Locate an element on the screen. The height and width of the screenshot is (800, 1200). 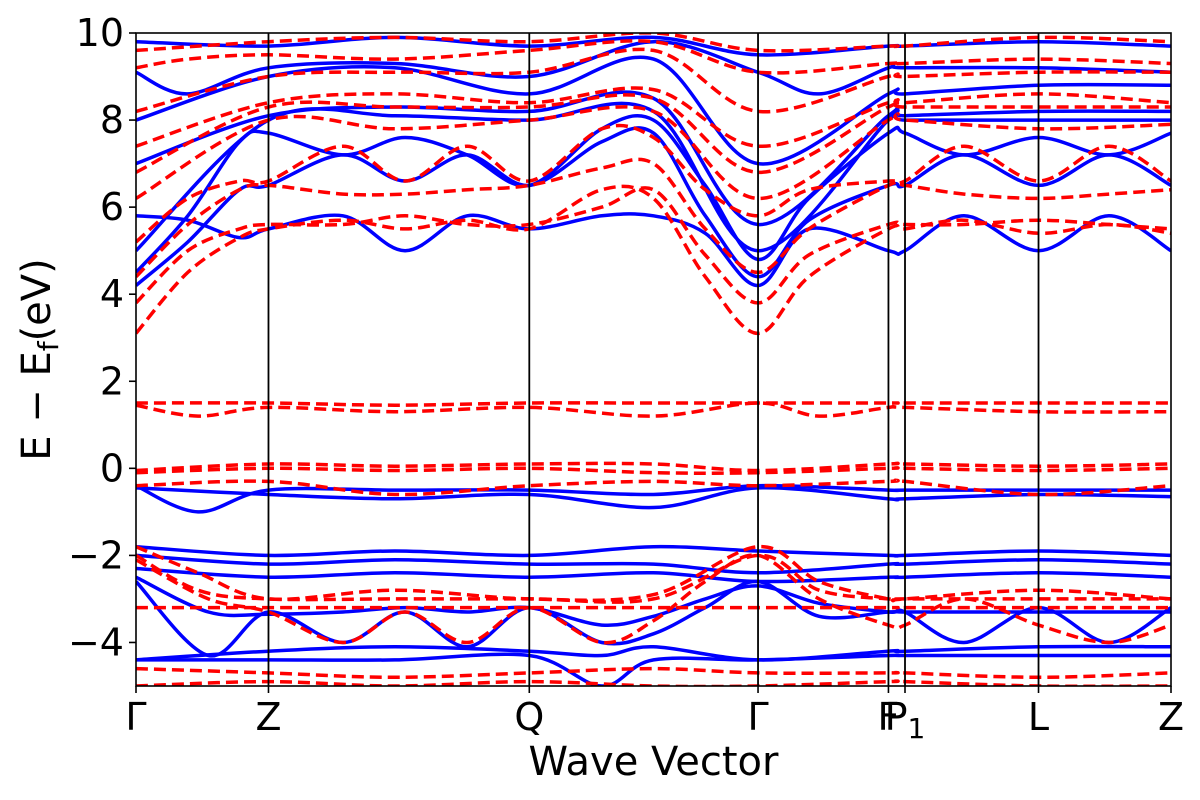
x-tick-label-1: Z is located at coordinates (268, 717).